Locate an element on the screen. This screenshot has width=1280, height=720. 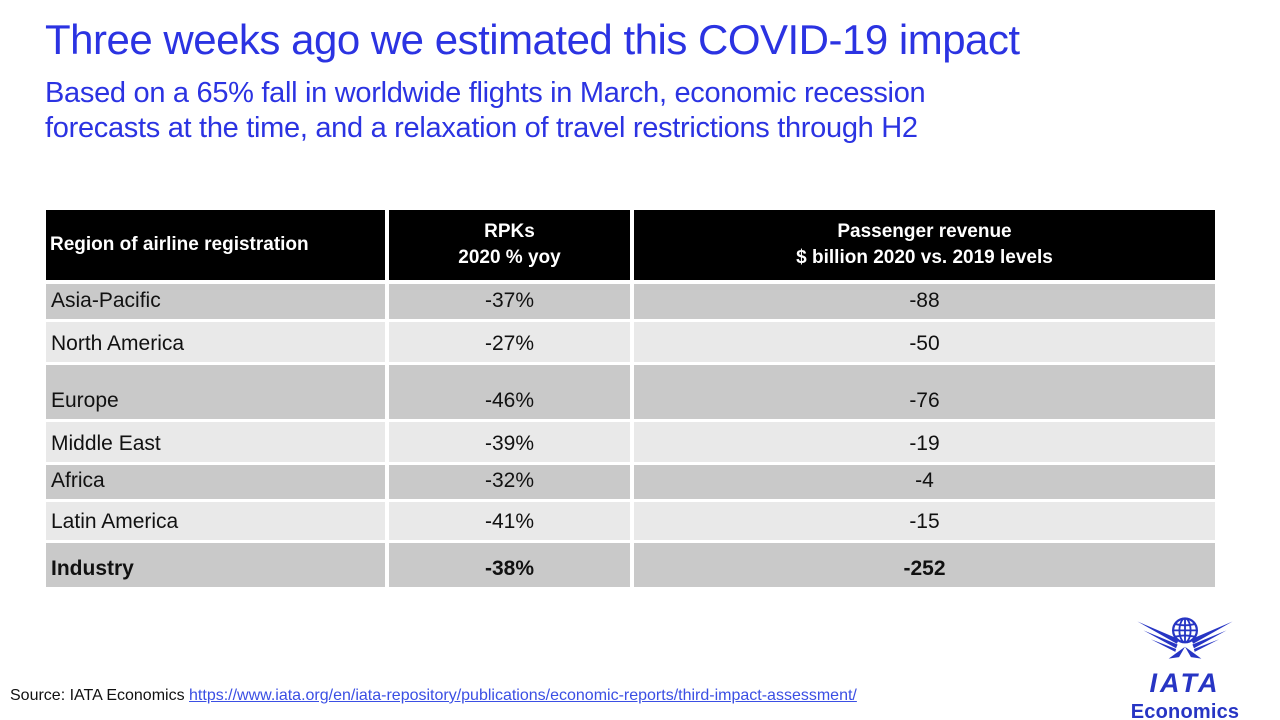
revenue-cell: -76 is located at coordinates (924, 393).